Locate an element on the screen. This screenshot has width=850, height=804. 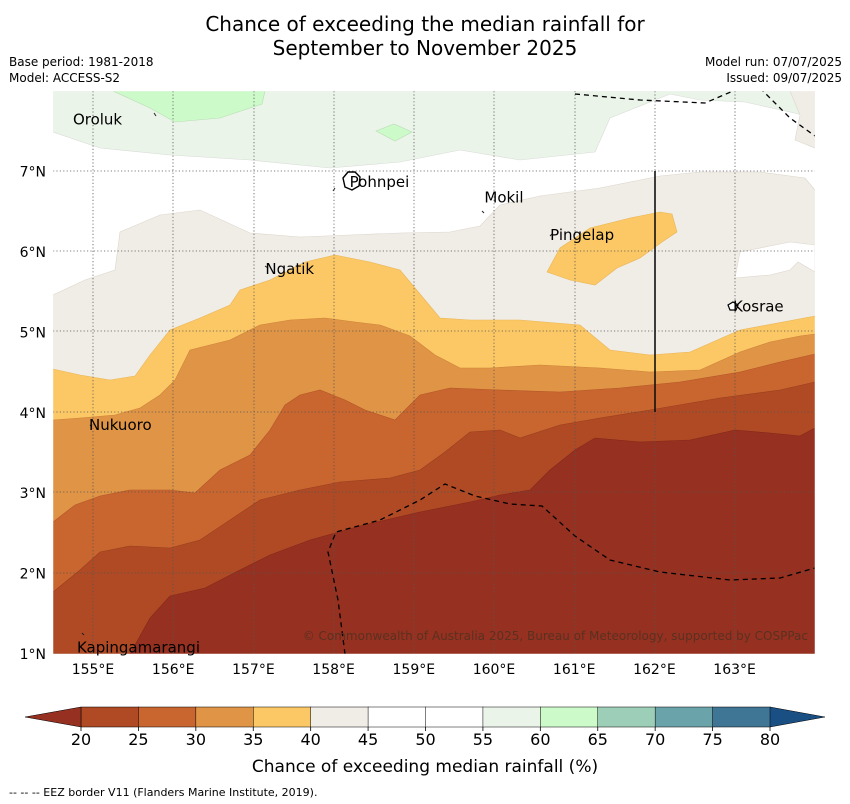
place-label: Oroluk is located at coordinates (97, 119).